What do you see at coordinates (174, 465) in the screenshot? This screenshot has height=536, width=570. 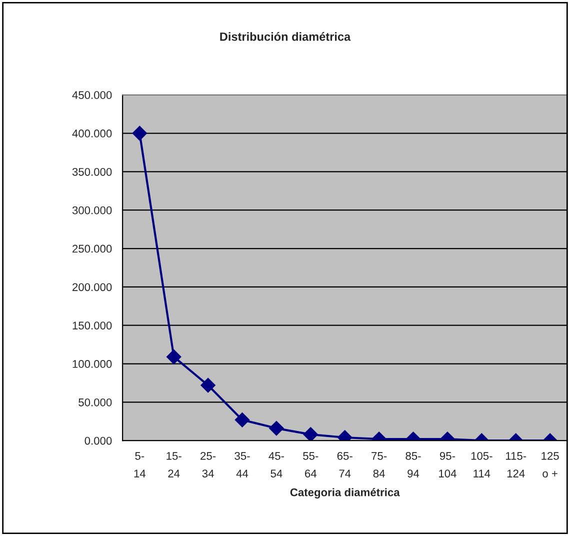 I see `x-tick-label: 15- 24` at bounding box center [174, 465].